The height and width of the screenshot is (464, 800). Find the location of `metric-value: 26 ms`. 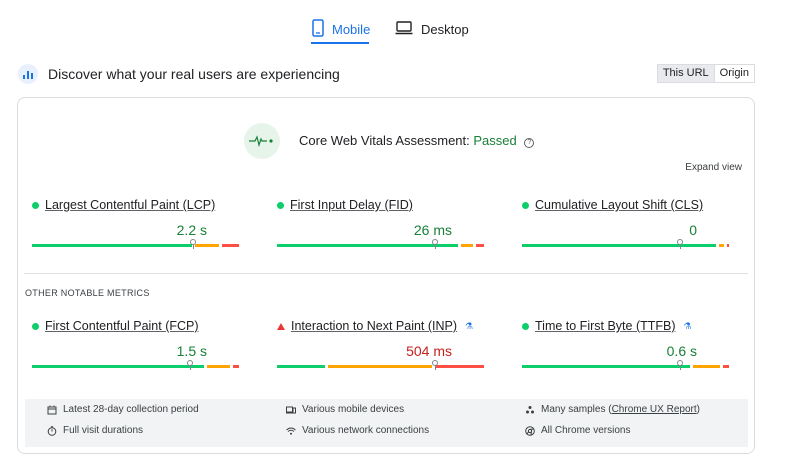

metric-value: 26 ms is located at coordinates (432, 230).